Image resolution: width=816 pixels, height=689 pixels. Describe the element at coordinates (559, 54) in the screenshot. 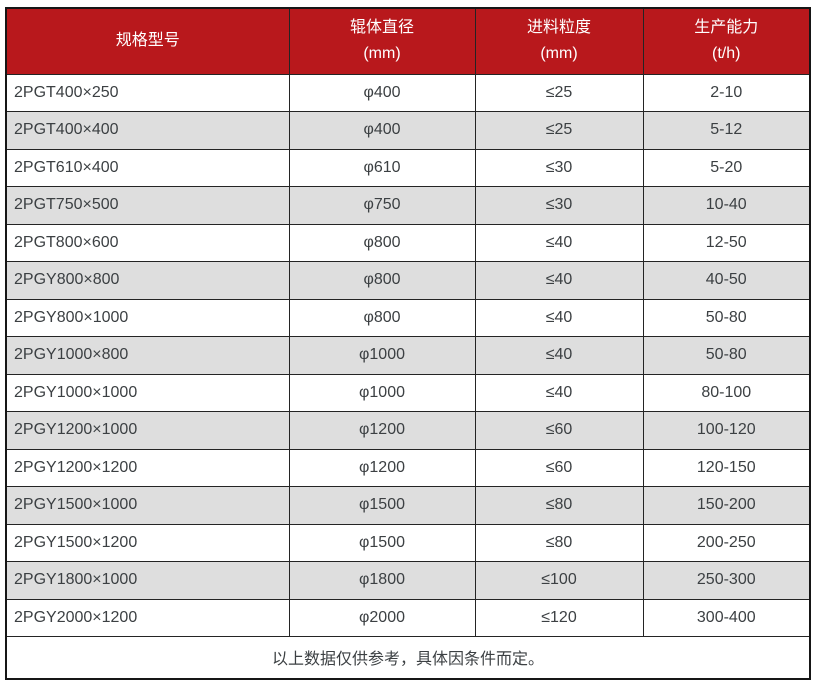

I see `header-unit-feed-size: (mm)` at that location.